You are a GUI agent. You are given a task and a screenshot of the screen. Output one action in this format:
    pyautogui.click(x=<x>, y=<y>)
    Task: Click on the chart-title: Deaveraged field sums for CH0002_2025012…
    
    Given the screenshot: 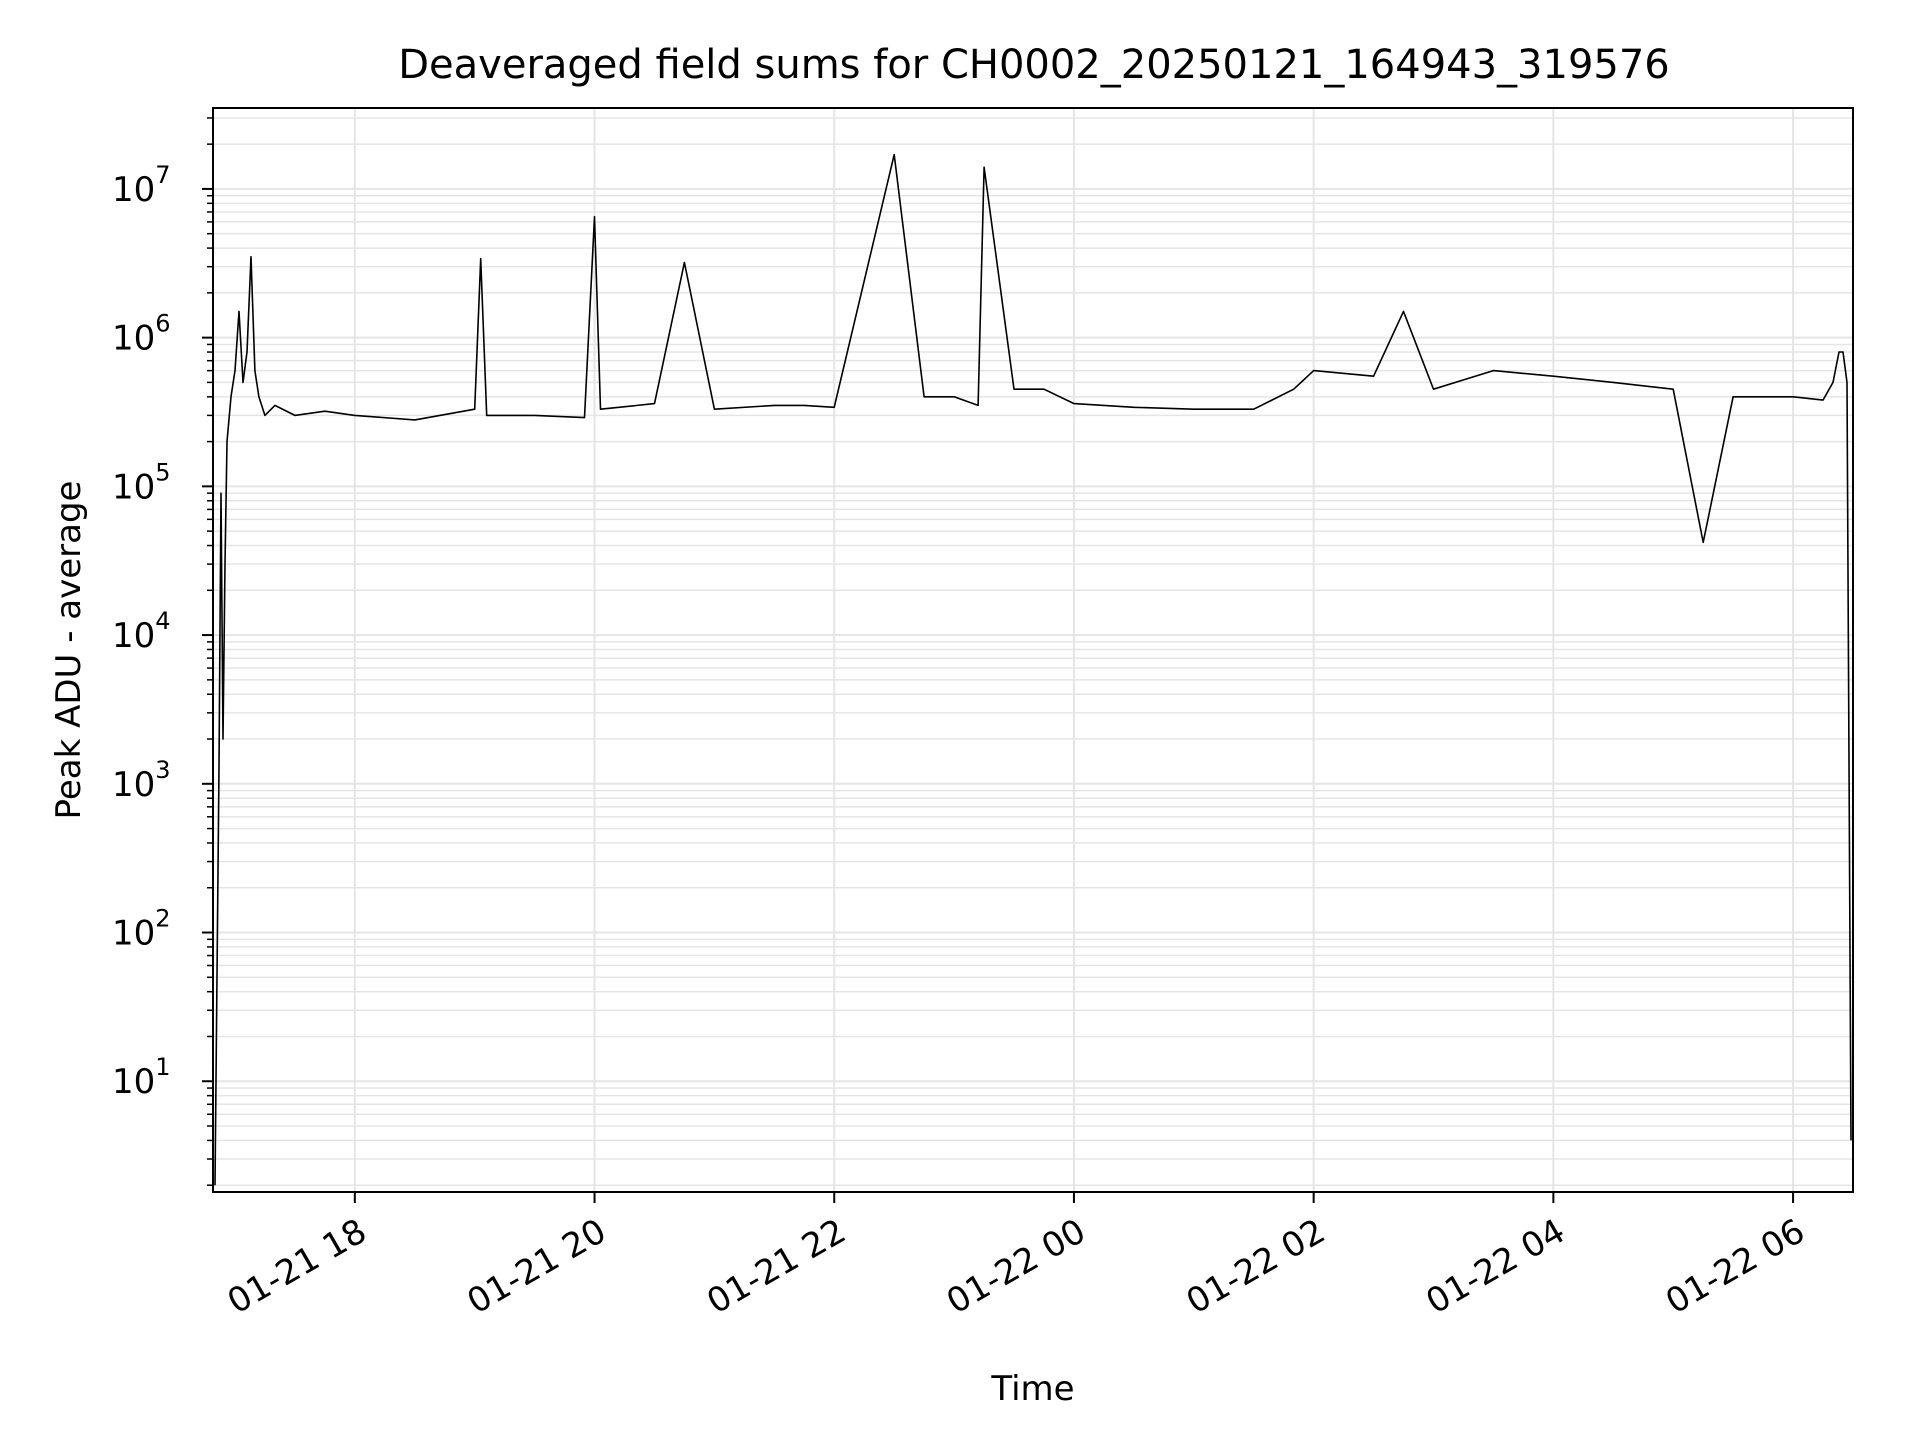 What is the action you would take?
    pyautogui.click(x=1034, y=65)
    